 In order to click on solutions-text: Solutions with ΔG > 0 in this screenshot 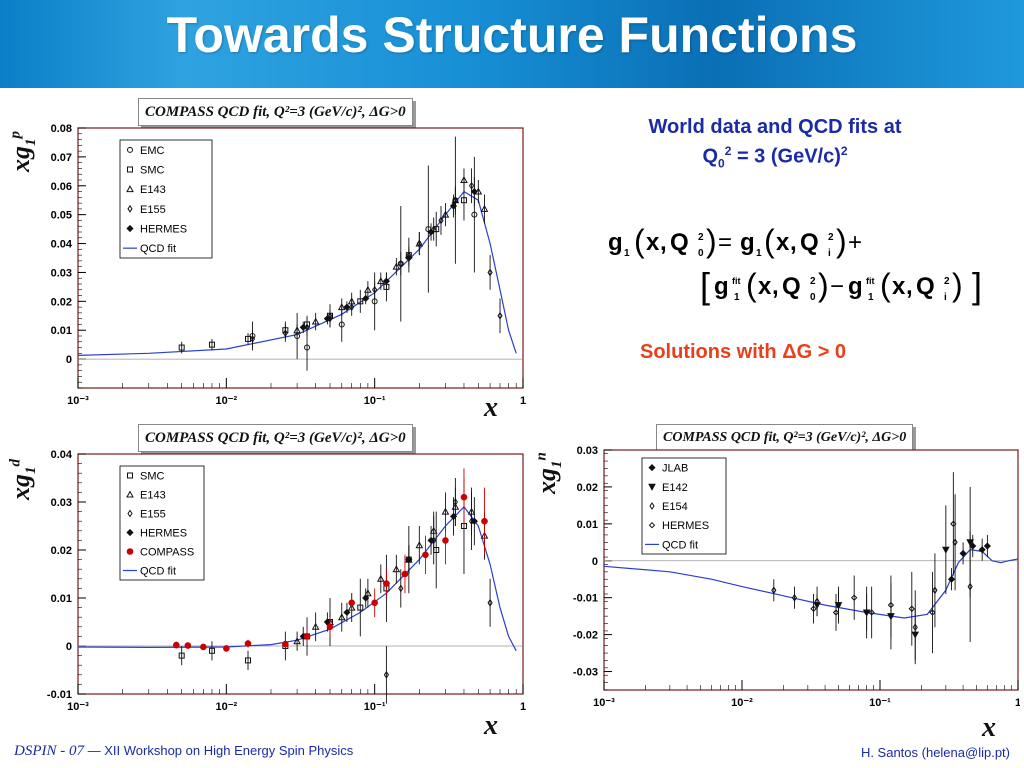, I will do `click(743, 352)`.